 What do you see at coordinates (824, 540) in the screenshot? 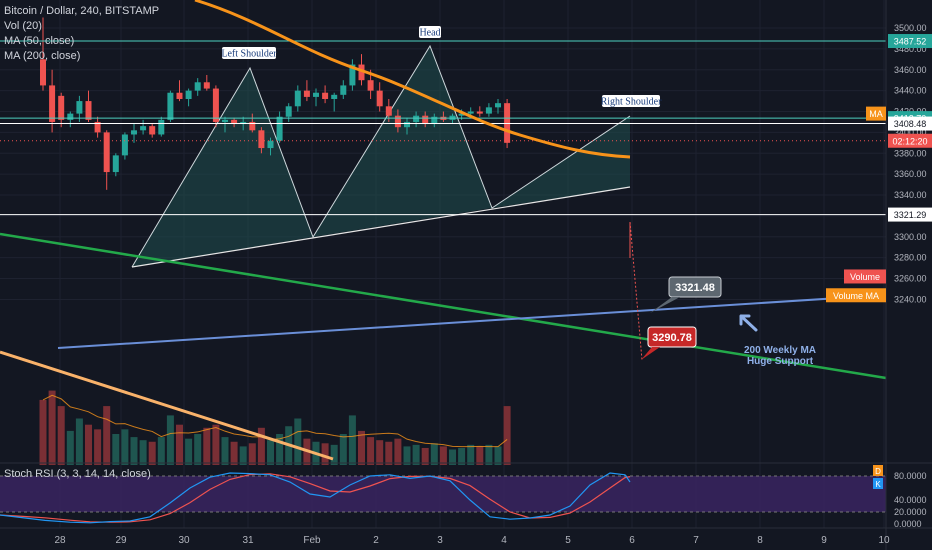
I see `time-tick-label: 9` at bounding box center [824, 540].